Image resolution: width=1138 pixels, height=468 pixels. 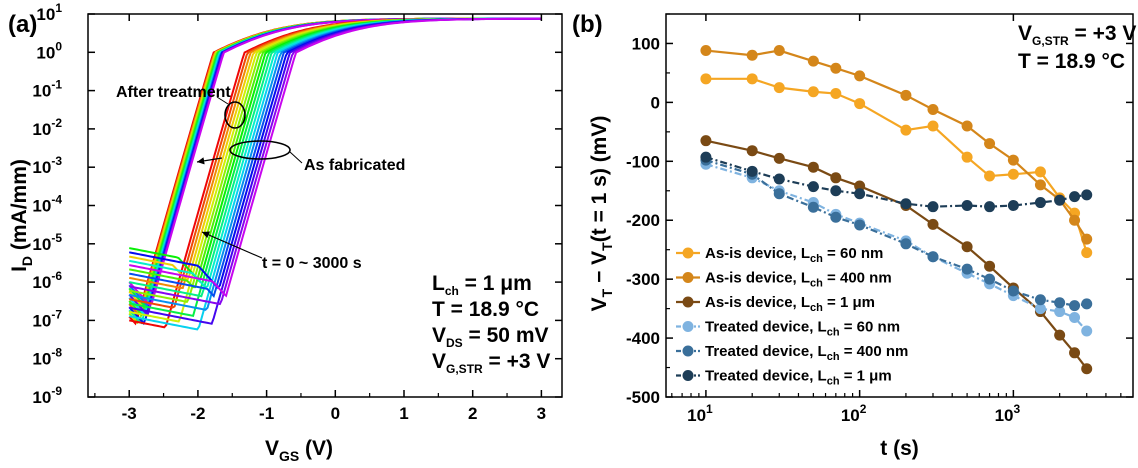 I want to click on condition-line: VG,STR = +3 V, so click(x=1077, y=35).